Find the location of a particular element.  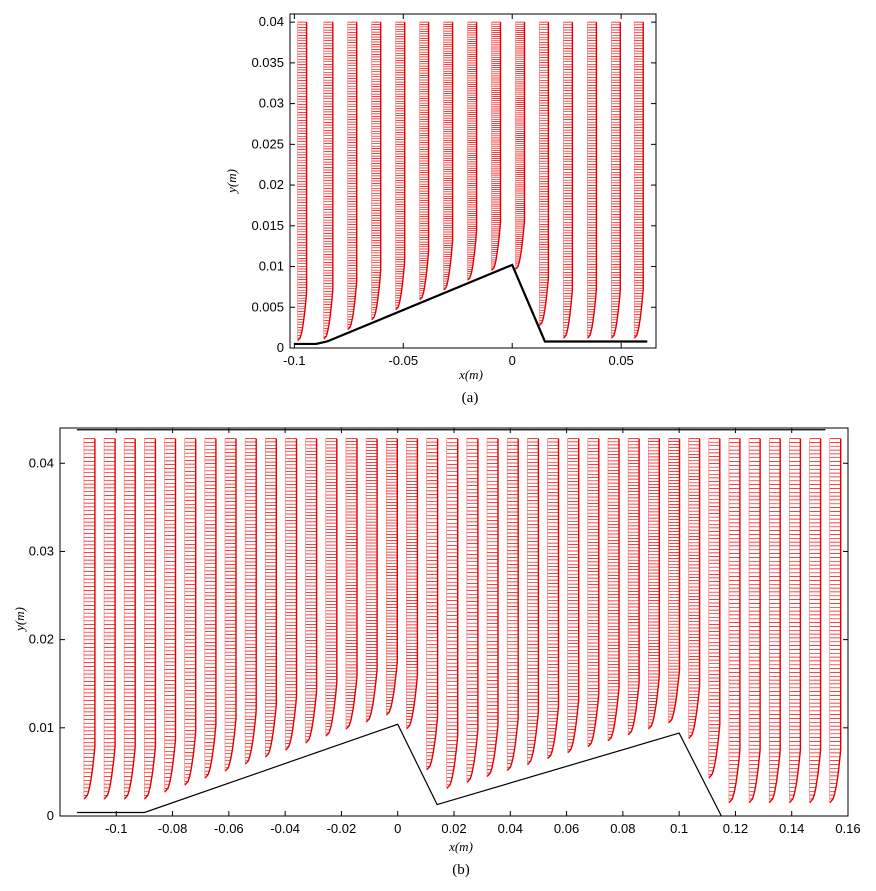

wall-line is located at coordinates (399, 770).